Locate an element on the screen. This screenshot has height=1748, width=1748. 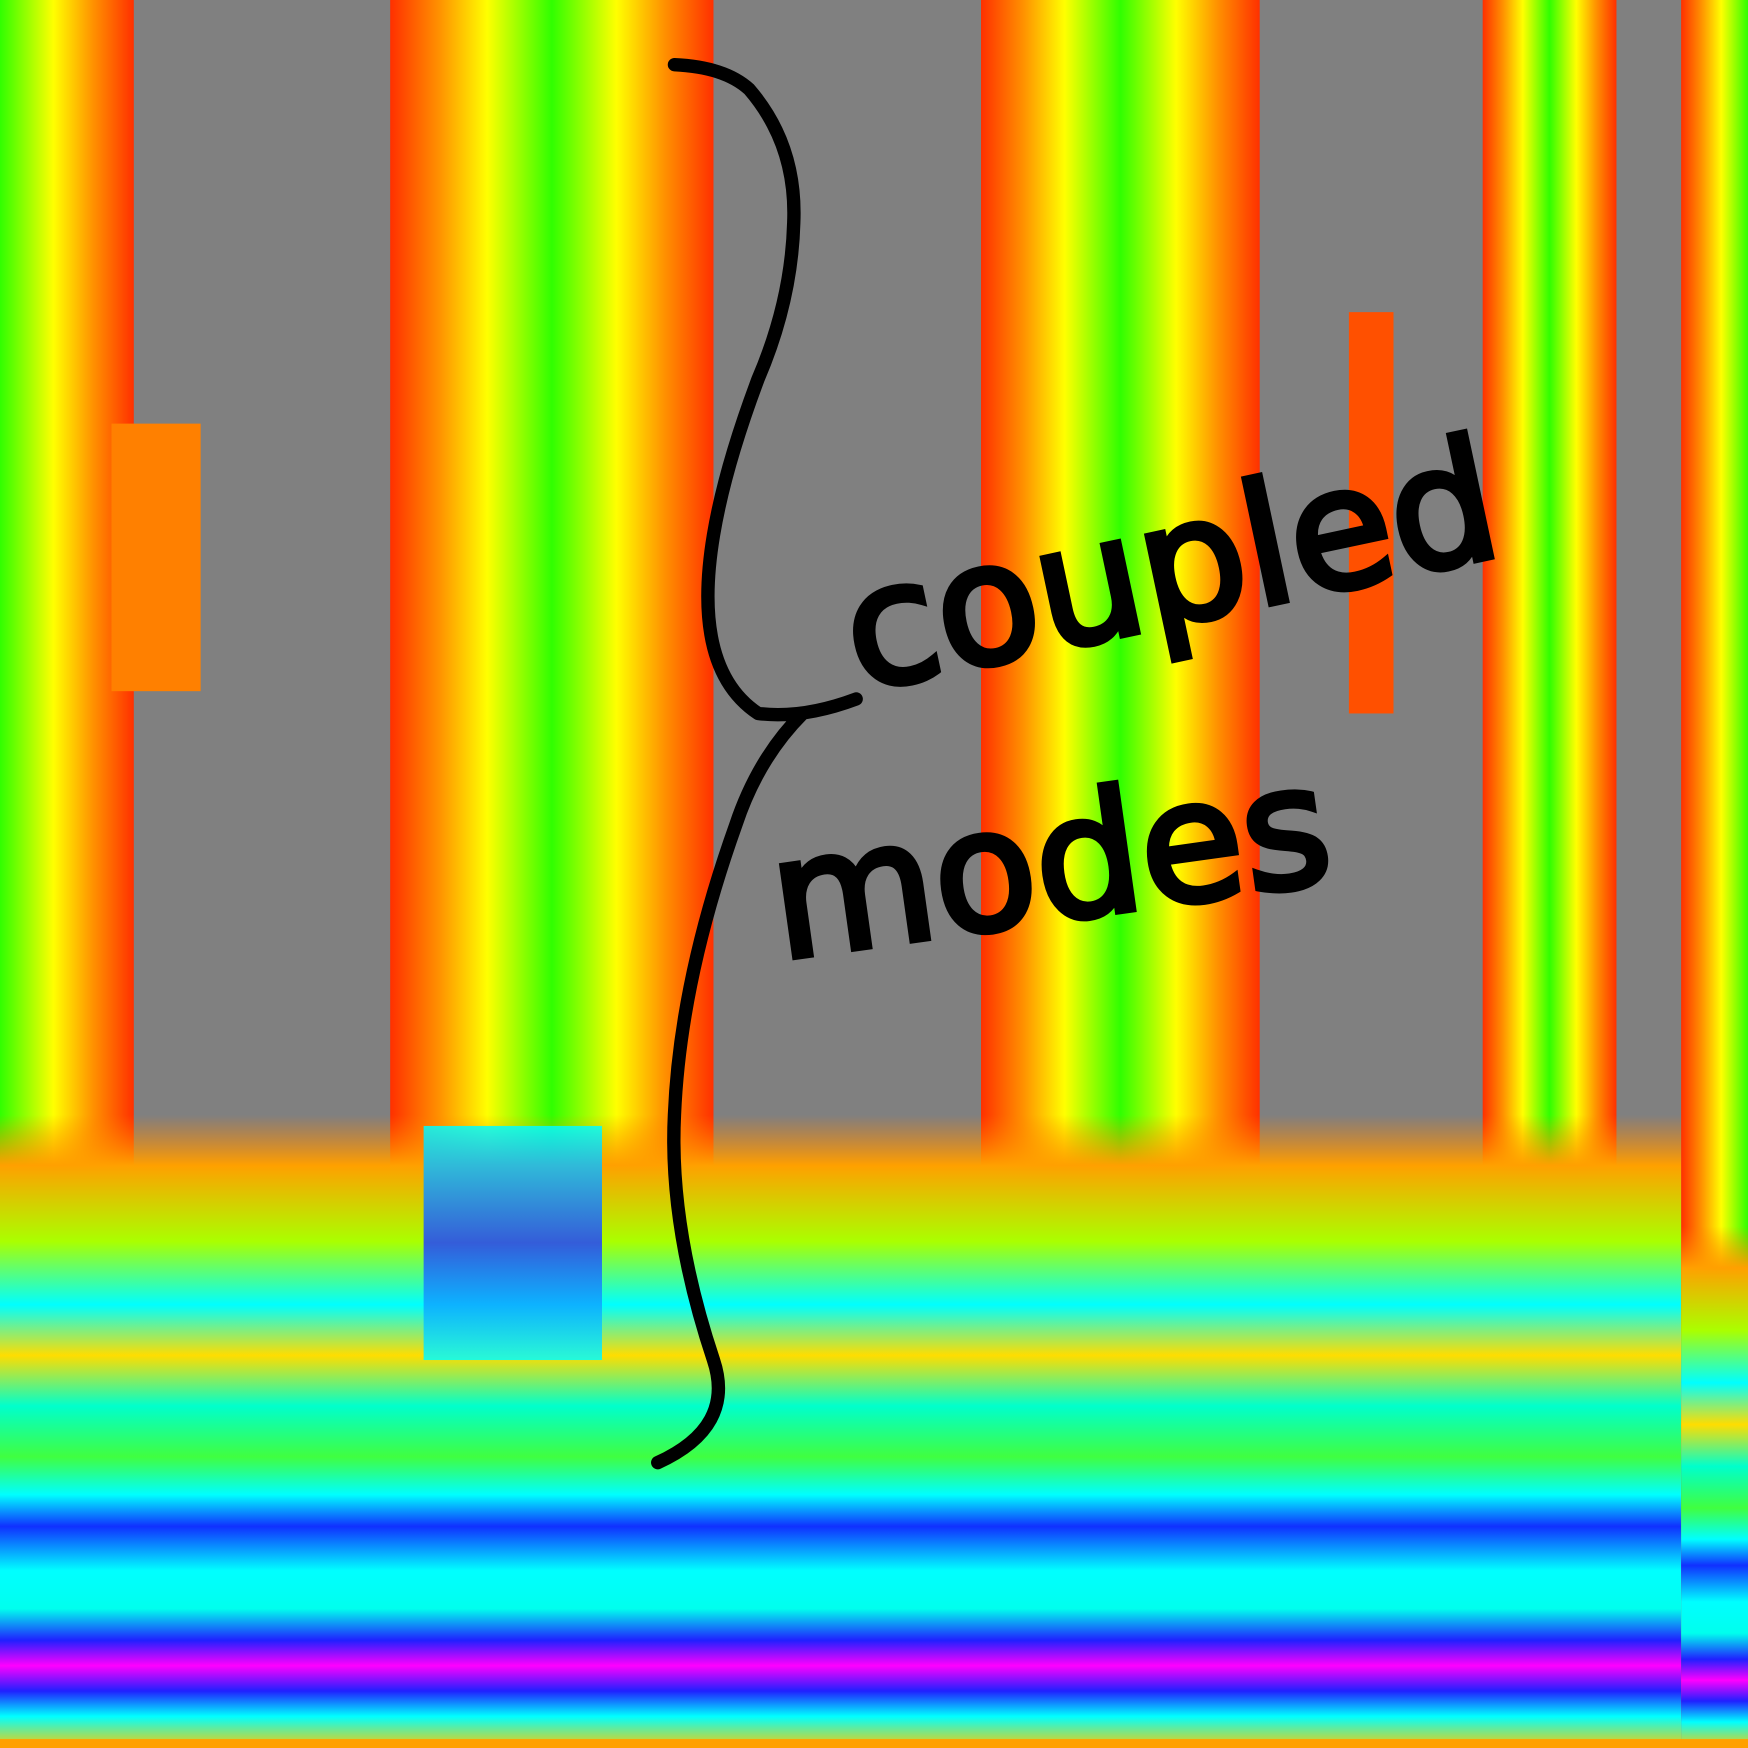
brace is located at coordinates (757, 763).